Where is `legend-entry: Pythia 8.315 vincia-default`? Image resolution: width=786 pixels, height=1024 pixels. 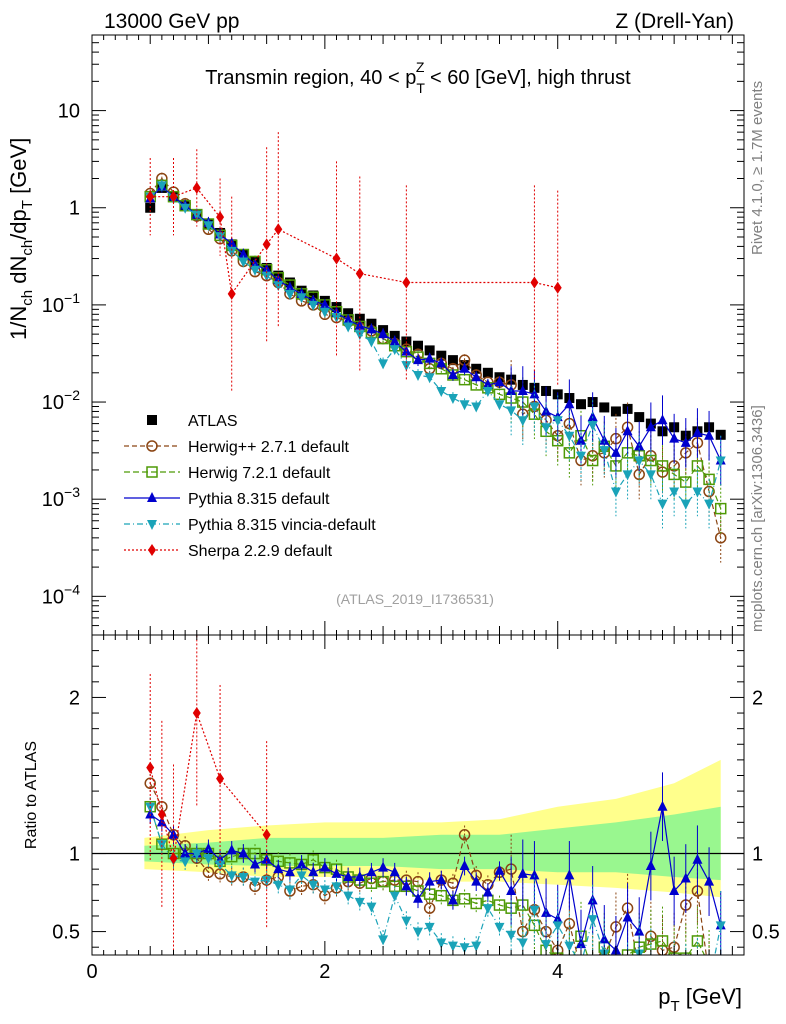 legend-entry: Pythia 8.315 vincia-default is located at coordinates (250, 525).